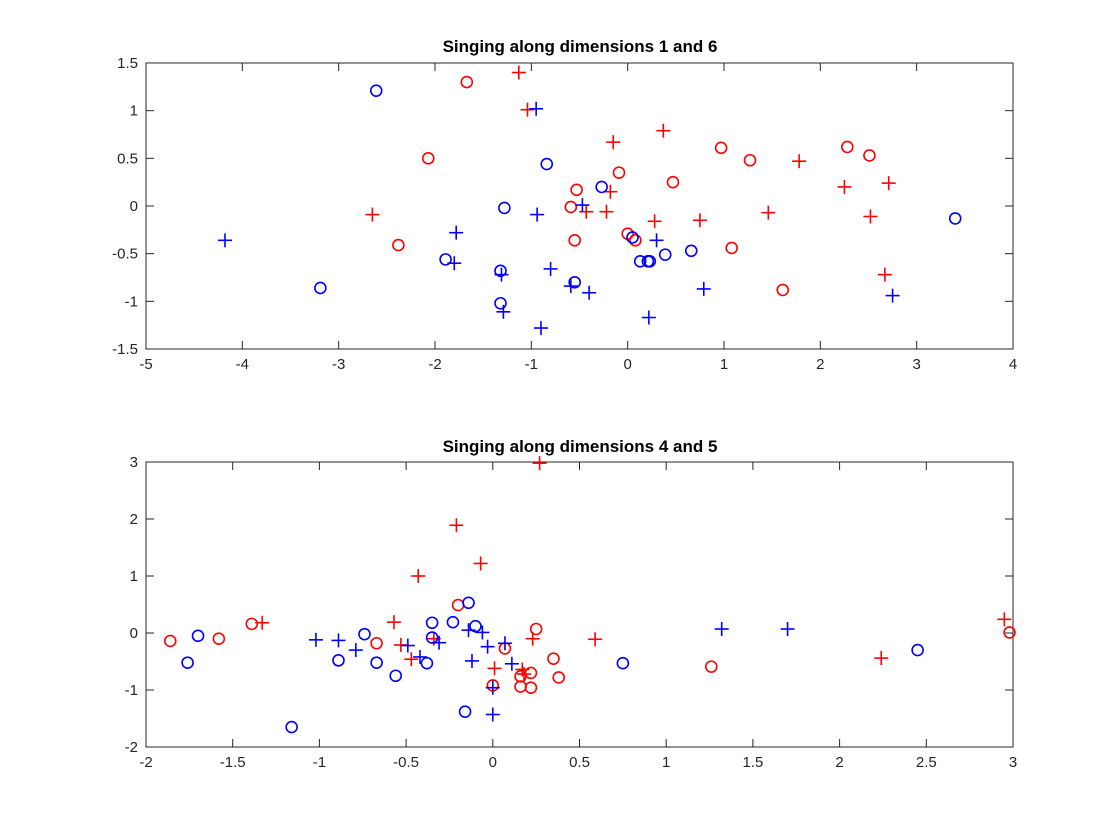  What do you see at coordinates (579, 762) in the screenshot?
I see `plot-bottom-xtick-label: 0.5` at bounding box center [579, 762].